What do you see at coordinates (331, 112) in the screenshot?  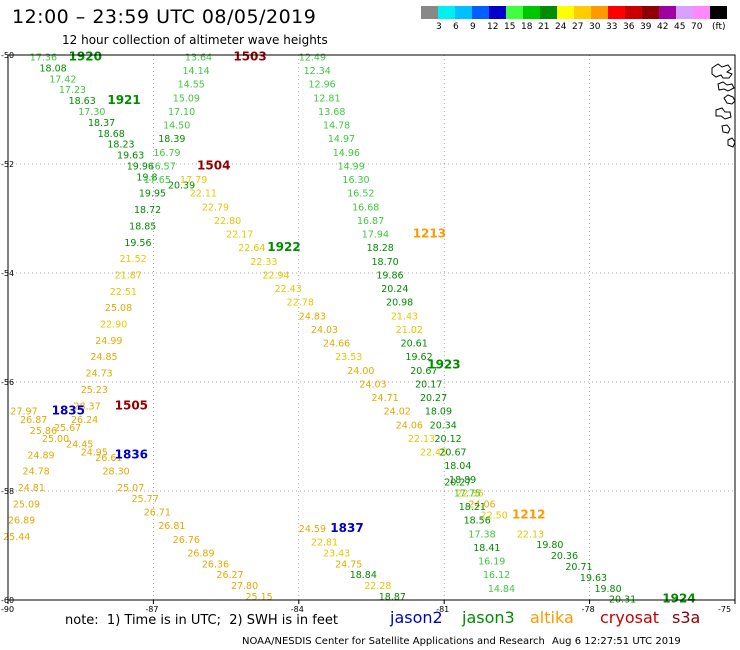 I see `wave-height-value: 13.68` at bounding box center [331, 112].